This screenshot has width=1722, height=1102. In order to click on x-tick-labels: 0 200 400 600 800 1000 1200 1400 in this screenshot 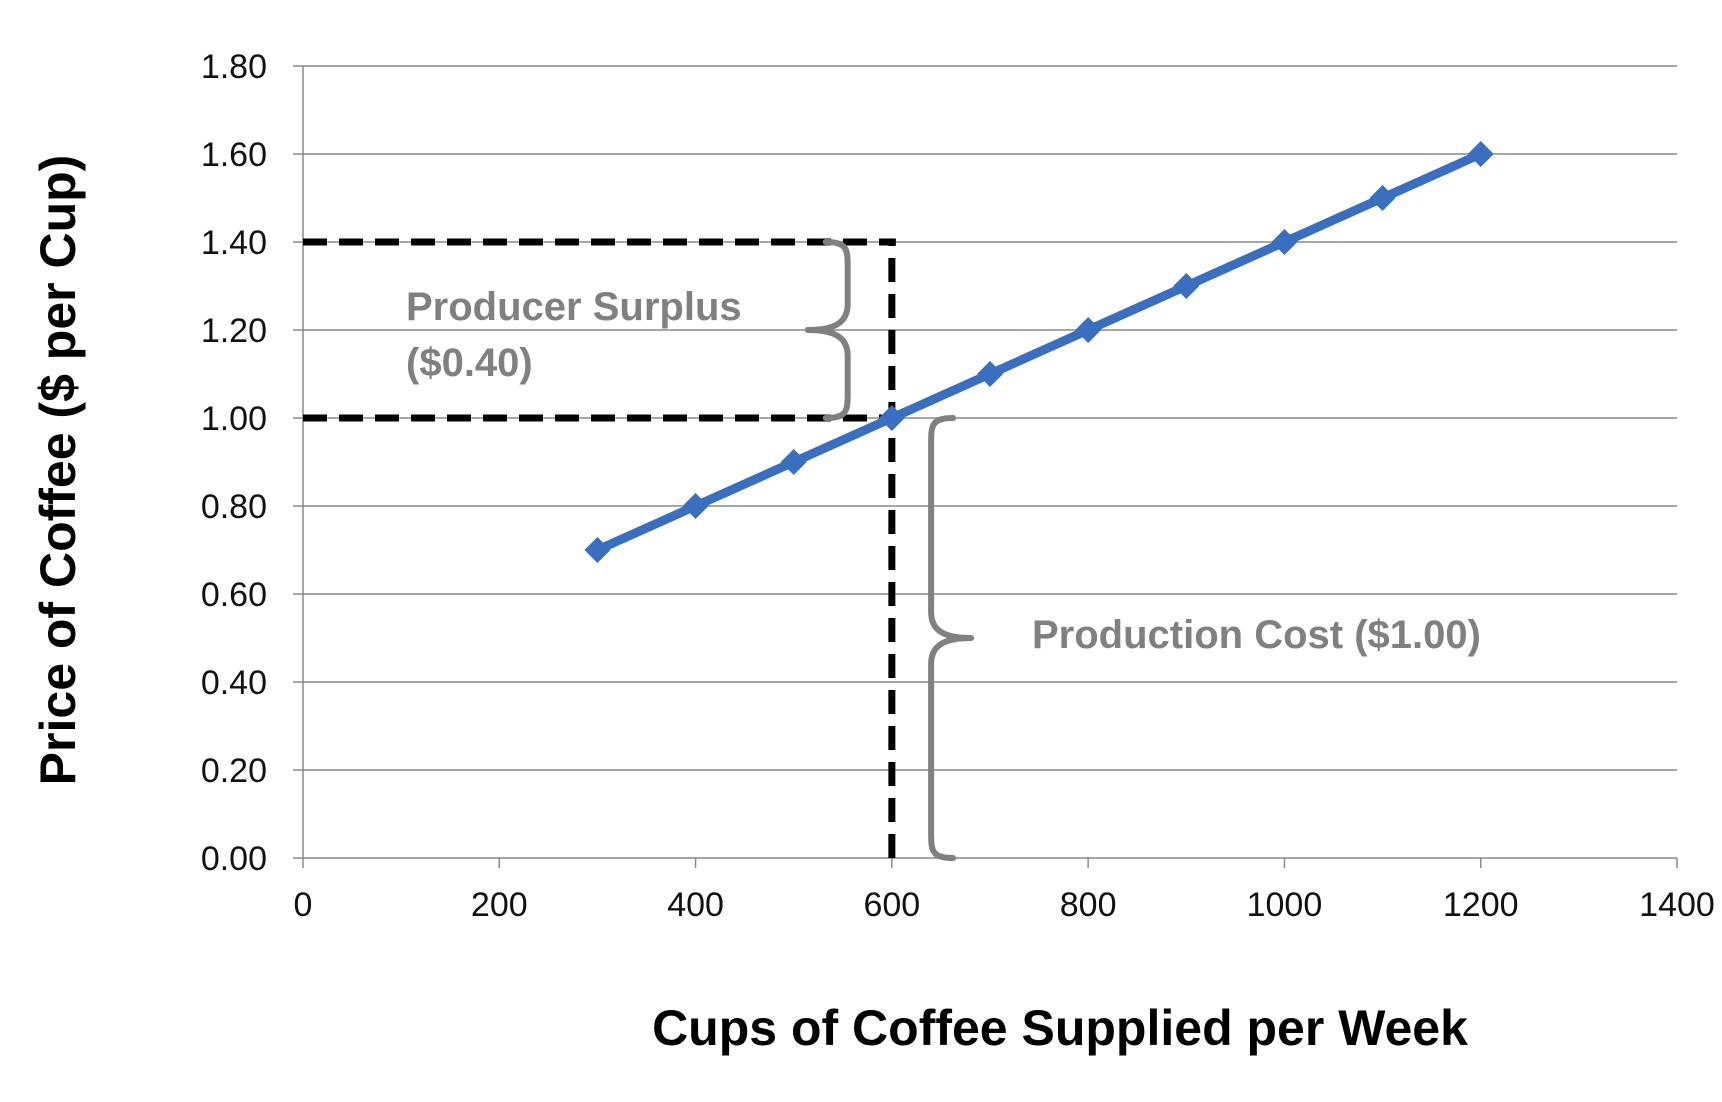, I will do `click(1004, 905)`.